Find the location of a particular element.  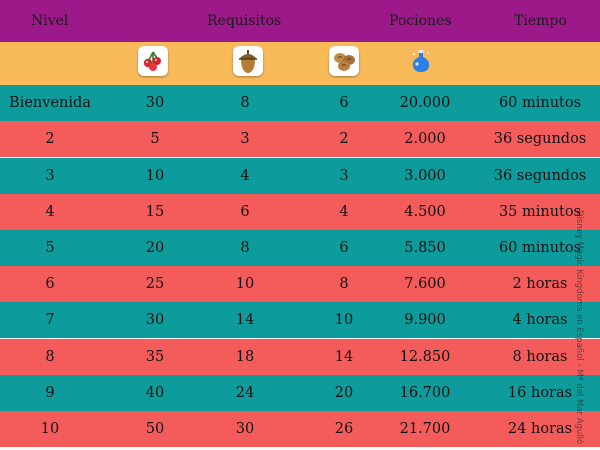

cell-potions: 16.700 is located at coordinates (425, 393).